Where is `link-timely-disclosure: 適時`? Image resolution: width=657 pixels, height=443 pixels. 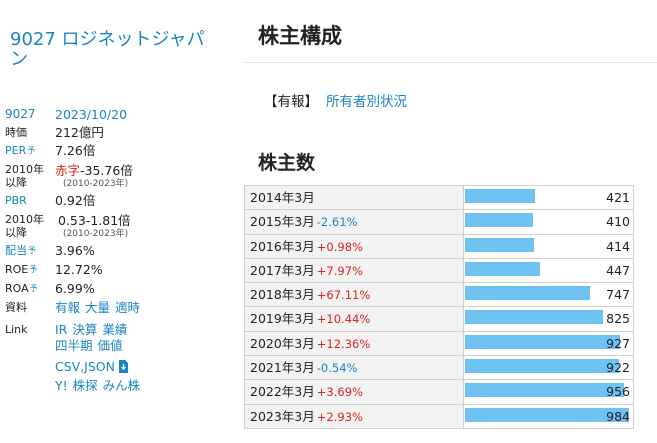
link-timely-disclosure: 適時 is located at coordinates (128, 307).